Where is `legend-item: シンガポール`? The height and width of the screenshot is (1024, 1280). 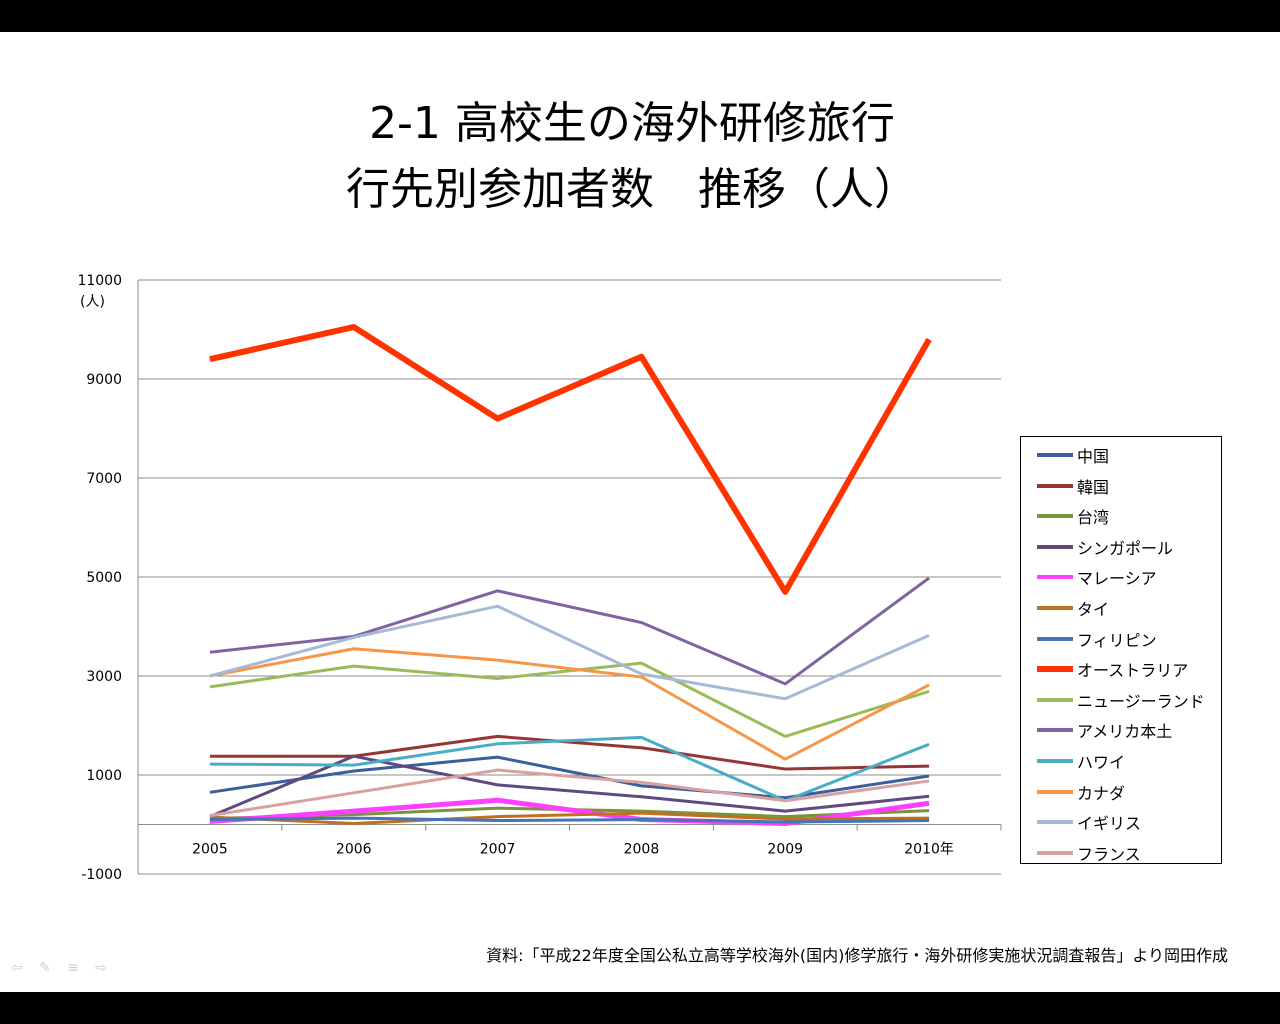 legend-item: シンガポール is located at coordinates (1105, 547).